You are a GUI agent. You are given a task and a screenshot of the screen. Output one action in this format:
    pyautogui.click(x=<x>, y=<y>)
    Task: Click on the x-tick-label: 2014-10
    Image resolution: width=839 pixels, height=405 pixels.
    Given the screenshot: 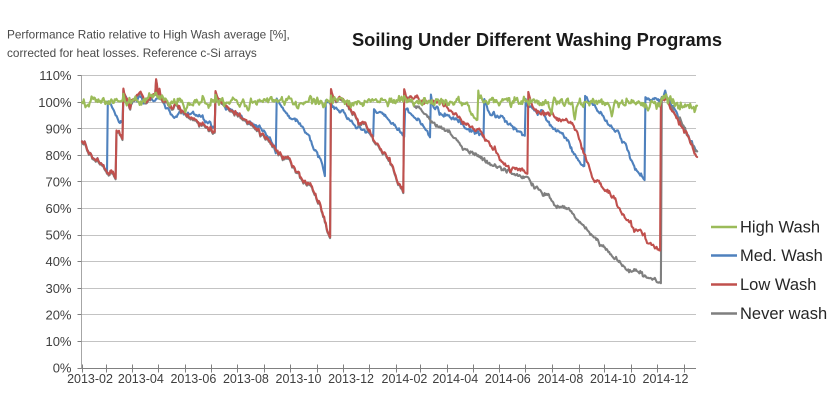 What is the action you would take?
    pyautogui.click(x=613, y=379)
    